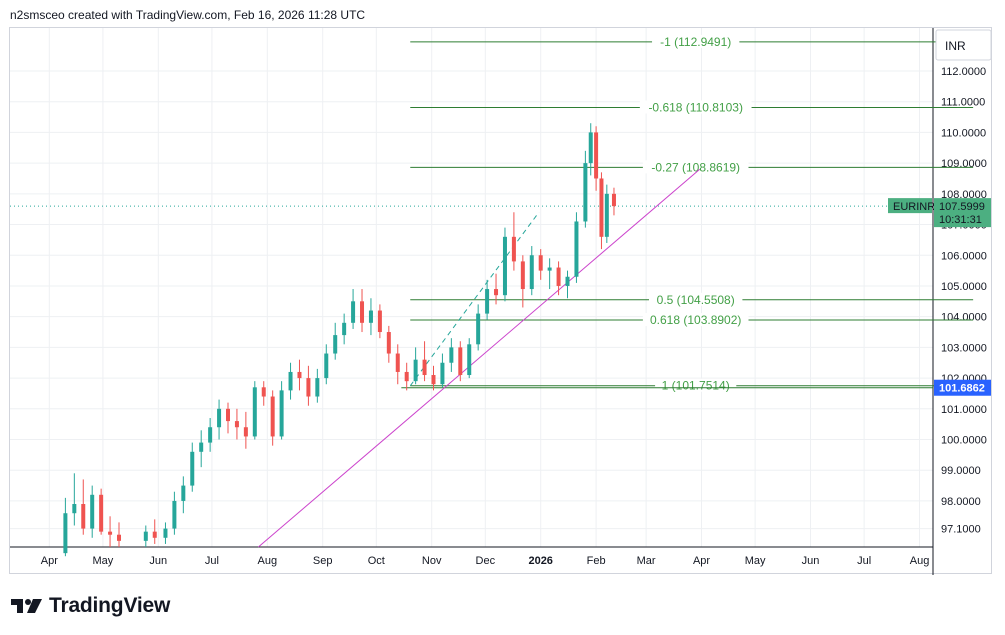  I want to click on tradingview-logo-text: TradingView, so click(110, 605).